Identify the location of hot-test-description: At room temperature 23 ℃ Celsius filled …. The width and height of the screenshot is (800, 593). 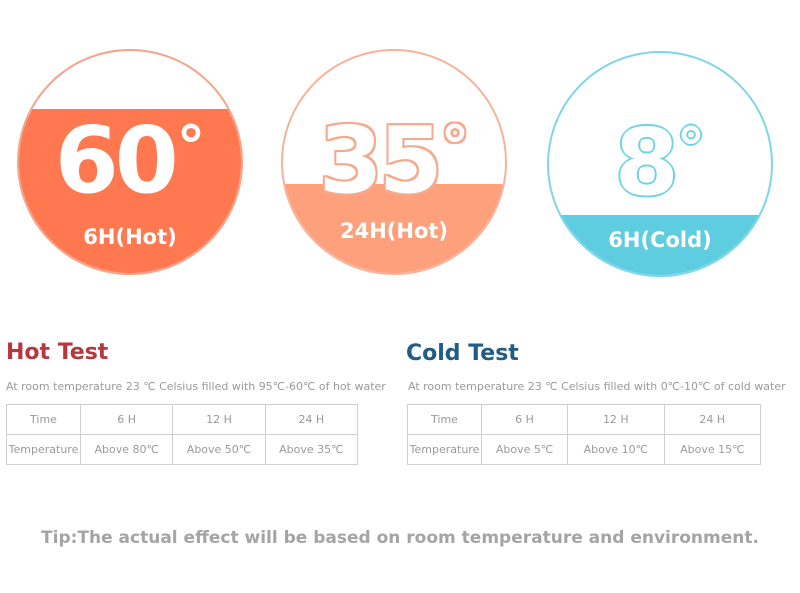
(196, 386).